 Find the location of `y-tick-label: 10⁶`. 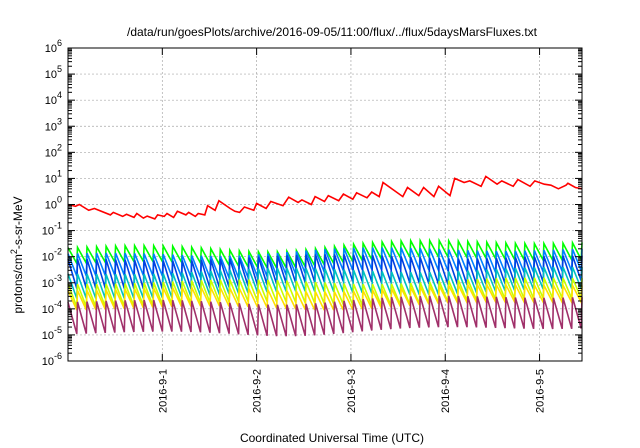

y-tick-label: 10⁶ is located at coordinates (53, 46).